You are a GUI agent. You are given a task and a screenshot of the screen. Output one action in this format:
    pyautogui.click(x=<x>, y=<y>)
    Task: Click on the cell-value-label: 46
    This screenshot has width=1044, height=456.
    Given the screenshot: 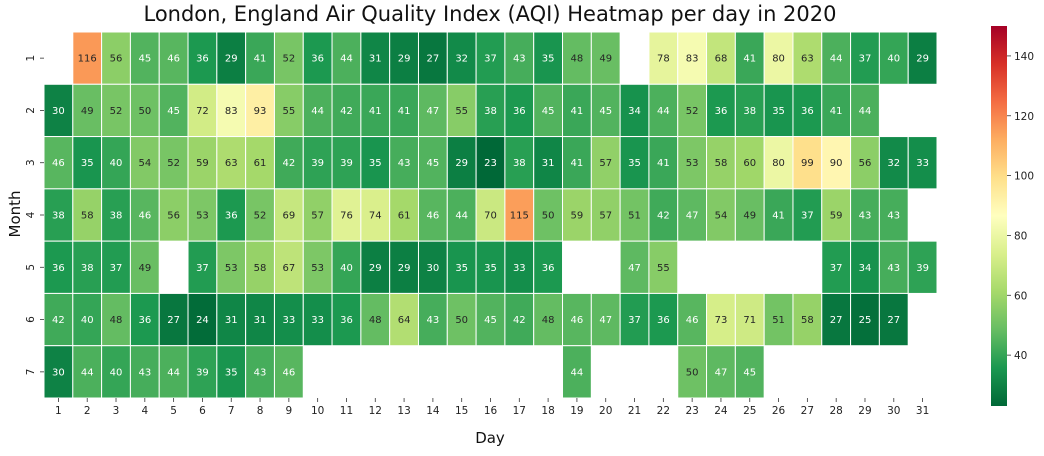 What is the action you would take?
    pyautogui.click(x=144, y=216)
    